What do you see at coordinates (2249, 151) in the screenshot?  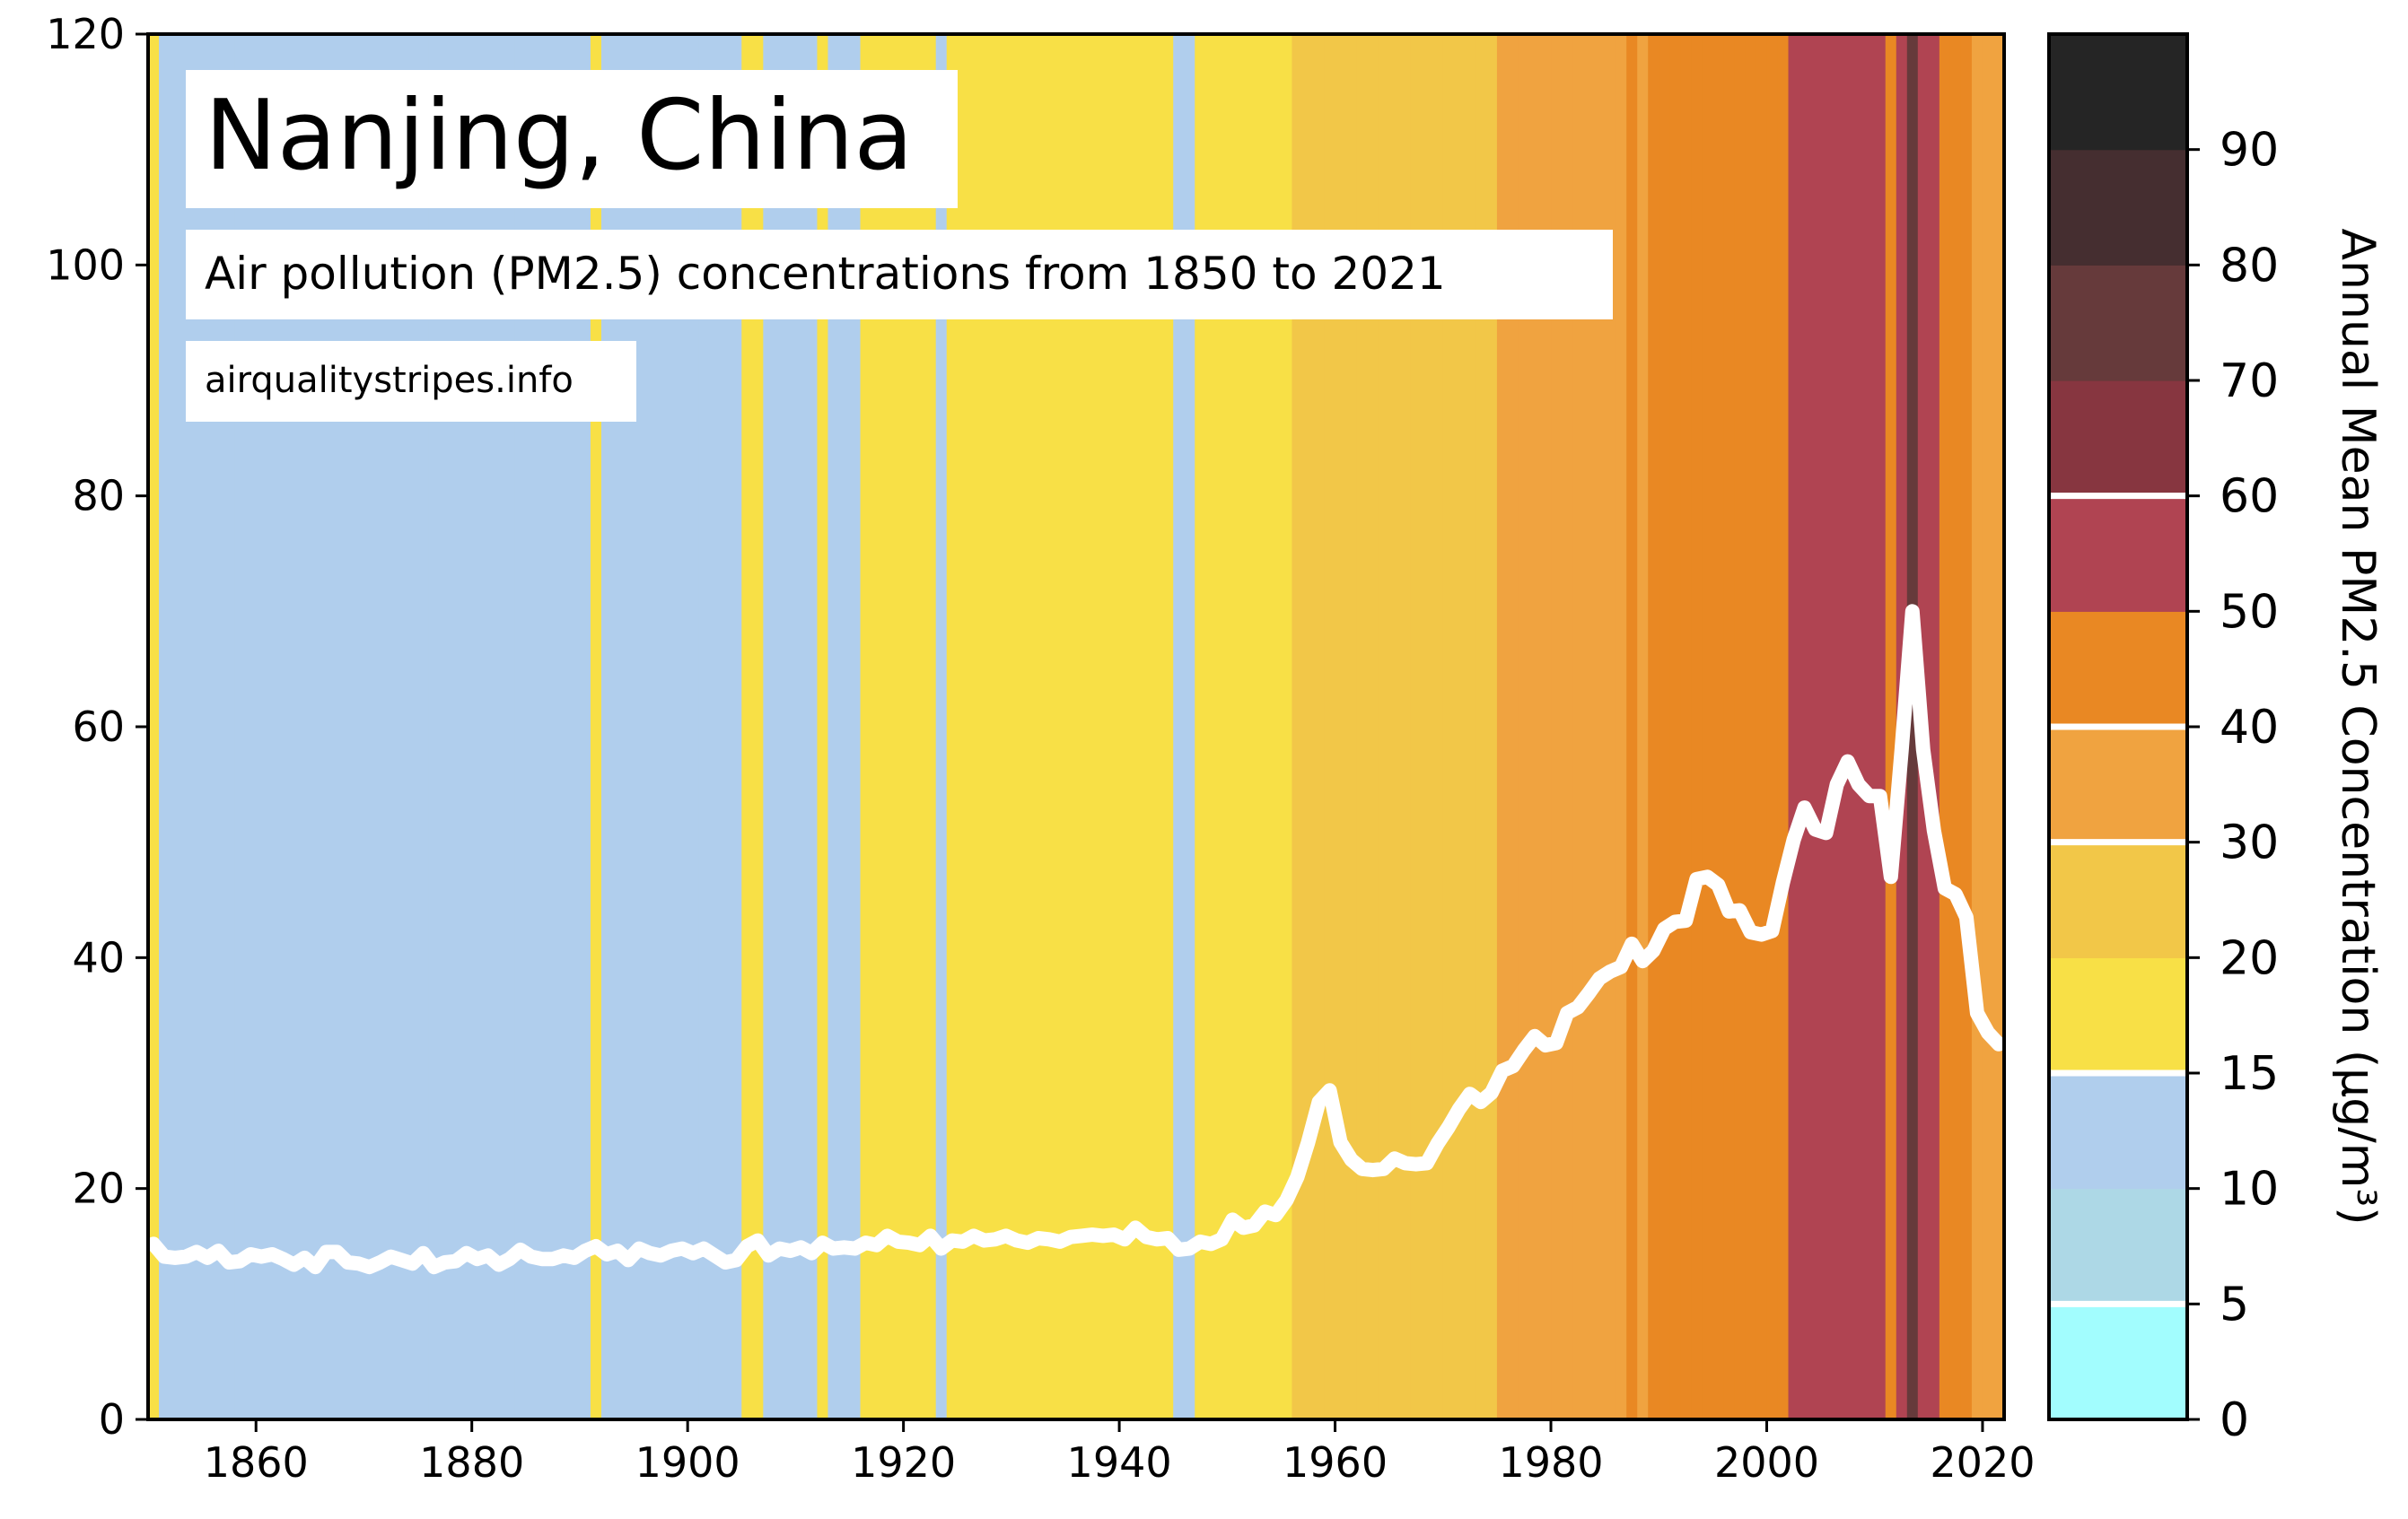 I see `colorbar-tick-label: 90` at bounding box center [2249, 151].